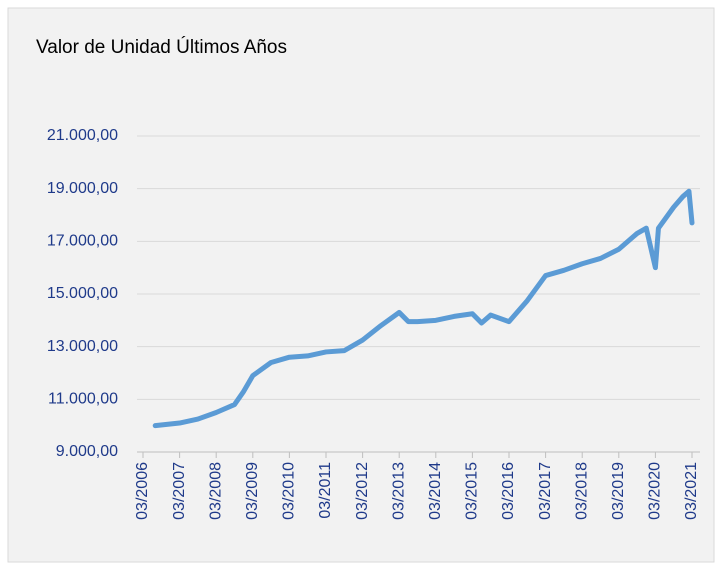  I want to click on x-tick-label: 03/2016, so click(508, 491).